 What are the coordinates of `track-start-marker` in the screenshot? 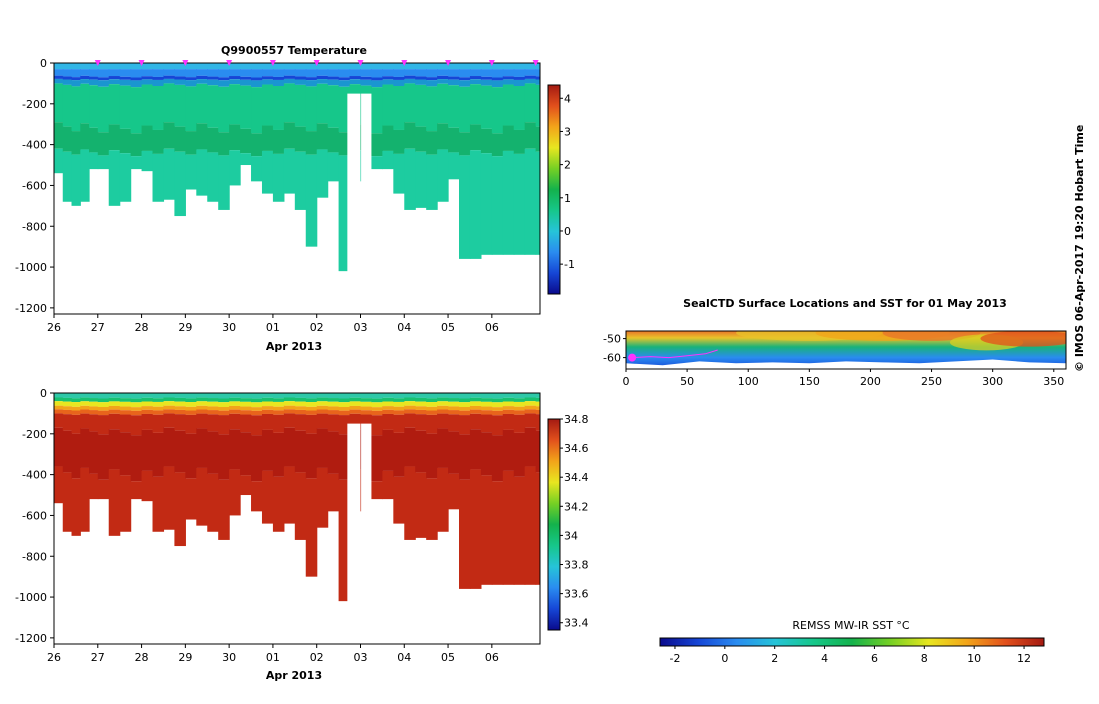 It's located at (632, 357).